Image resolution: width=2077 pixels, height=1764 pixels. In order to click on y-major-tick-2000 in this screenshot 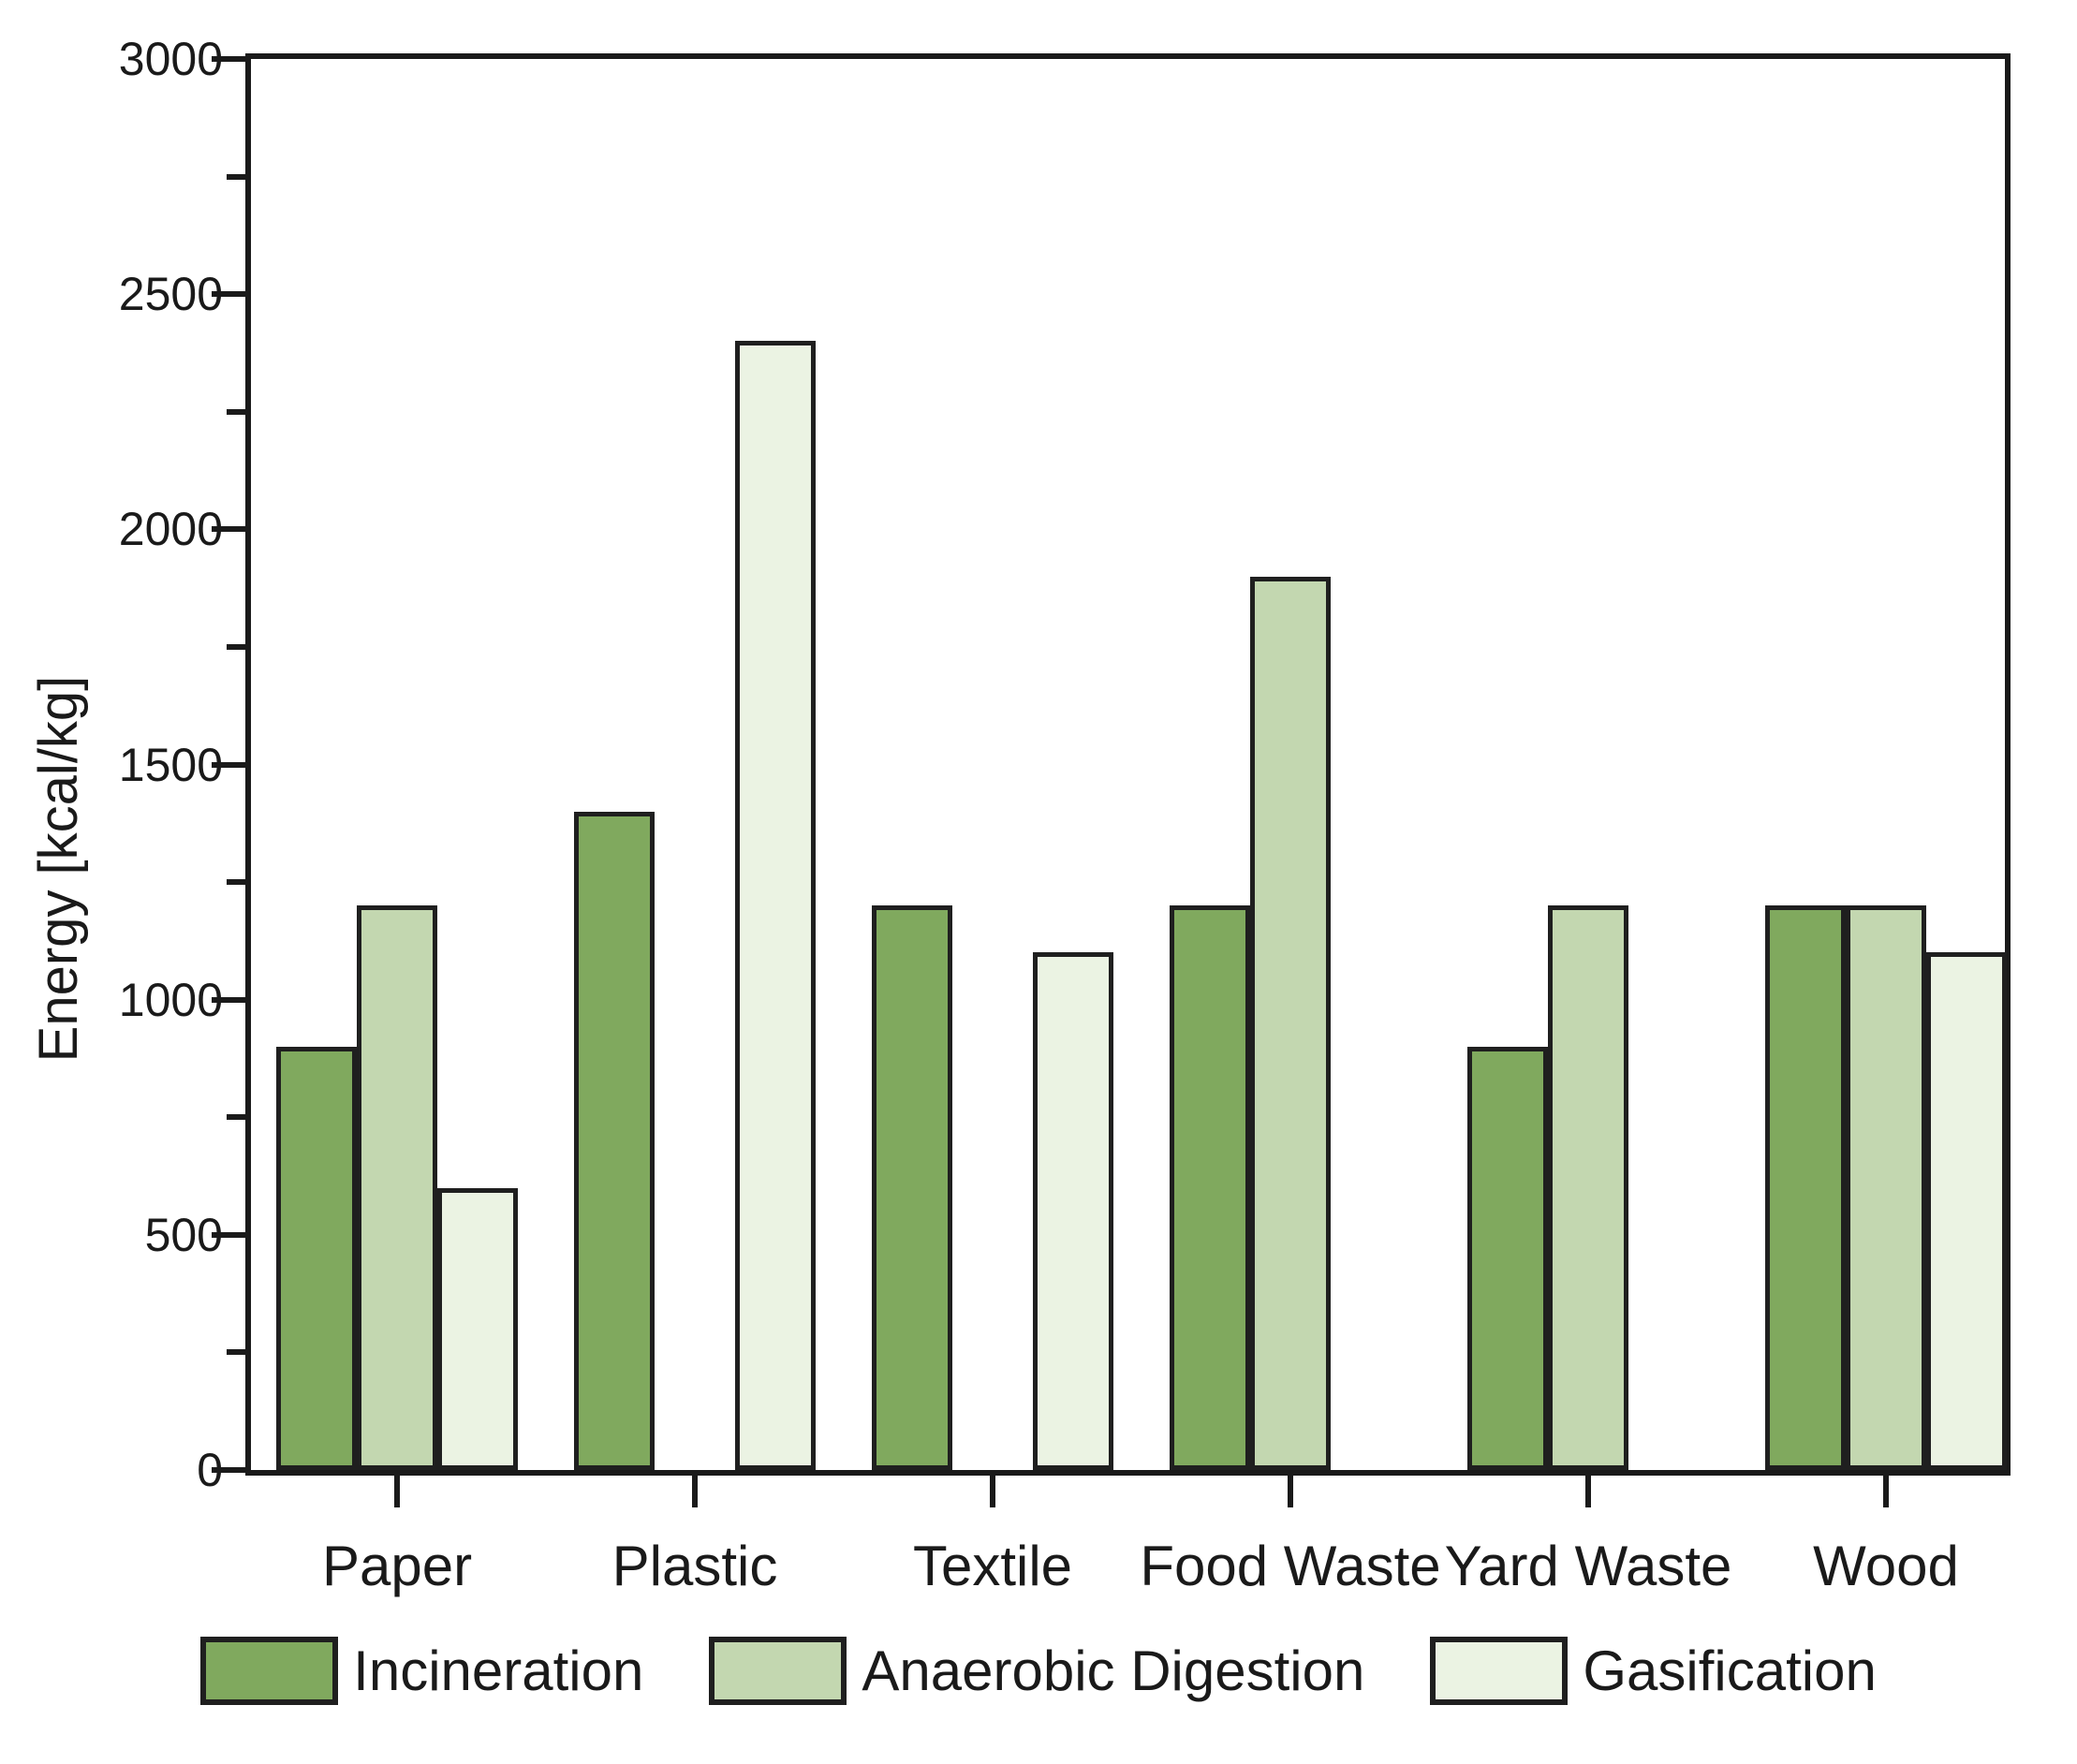, I will do `click(228, 529)`.